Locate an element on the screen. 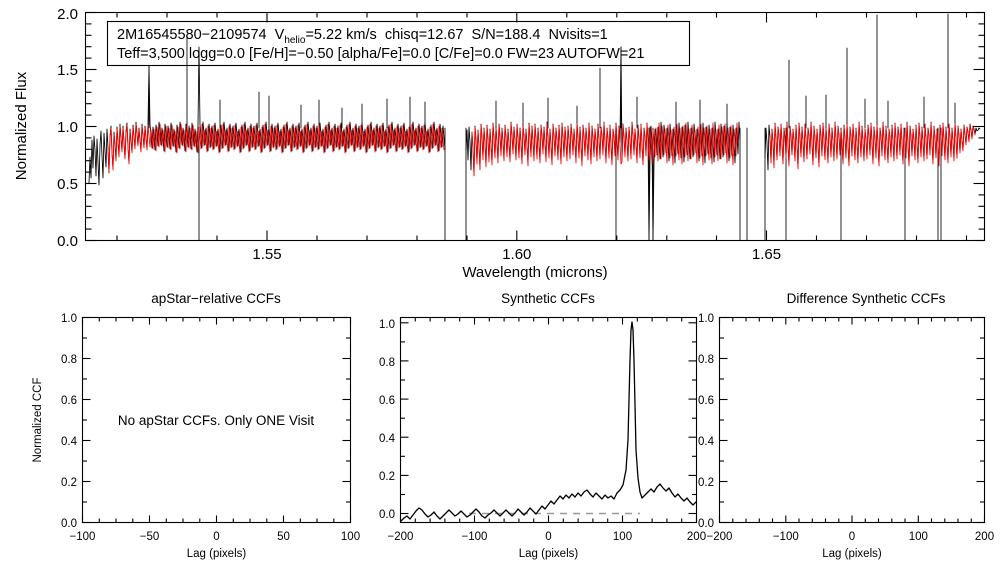 The height and width of the screenshot is (576, 1008). ccf3-ytick-1: 0.2 is located at coordinates (706, 483).